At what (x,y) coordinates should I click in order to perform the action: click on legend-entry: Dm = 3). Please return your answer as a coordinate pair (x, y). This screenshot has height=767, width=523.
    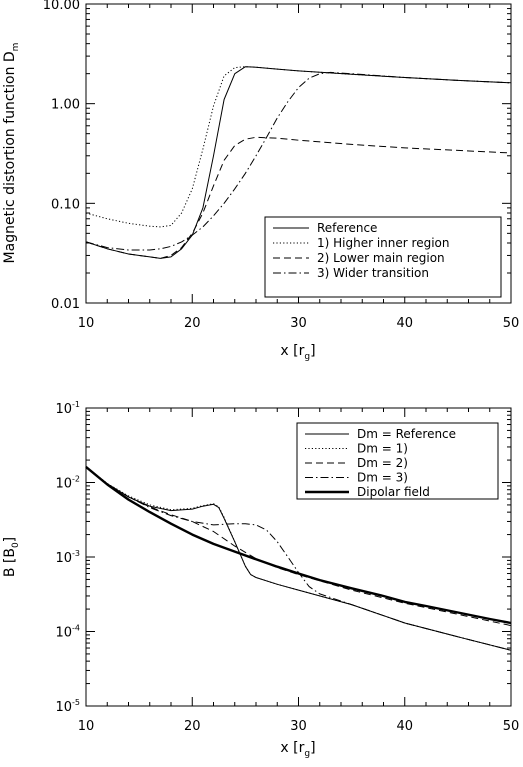
    Looking at the image, I should click on (382, 478).